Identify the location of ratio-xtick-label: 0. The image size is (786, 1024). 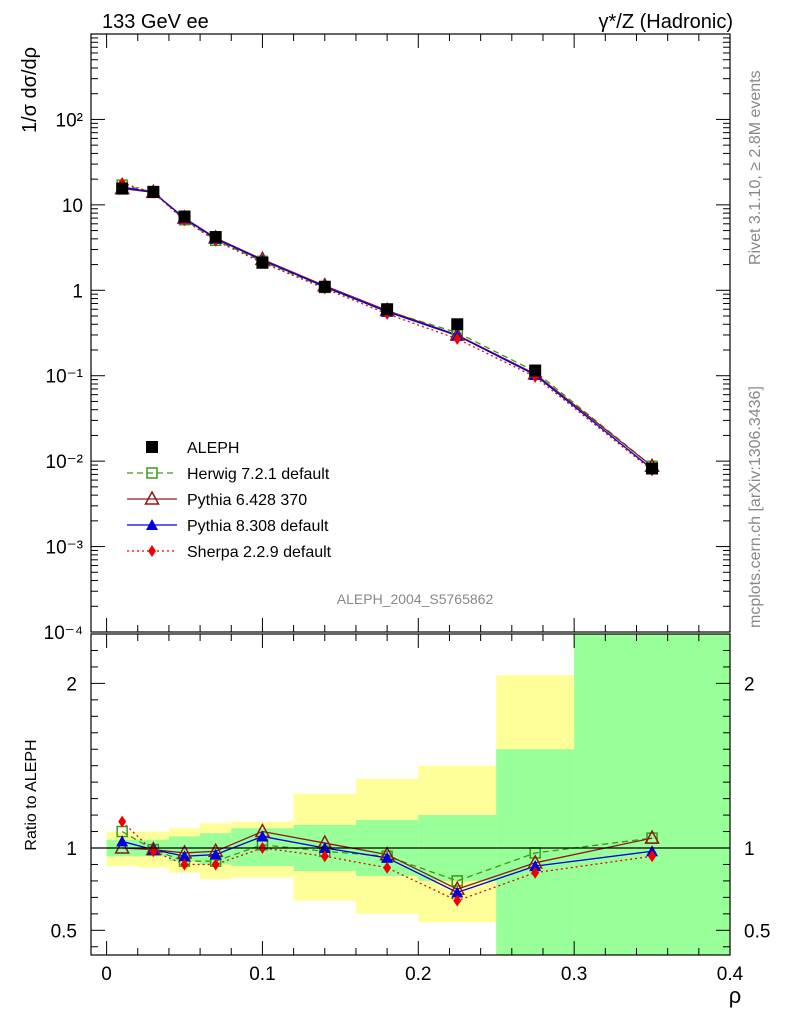
(106, 974).